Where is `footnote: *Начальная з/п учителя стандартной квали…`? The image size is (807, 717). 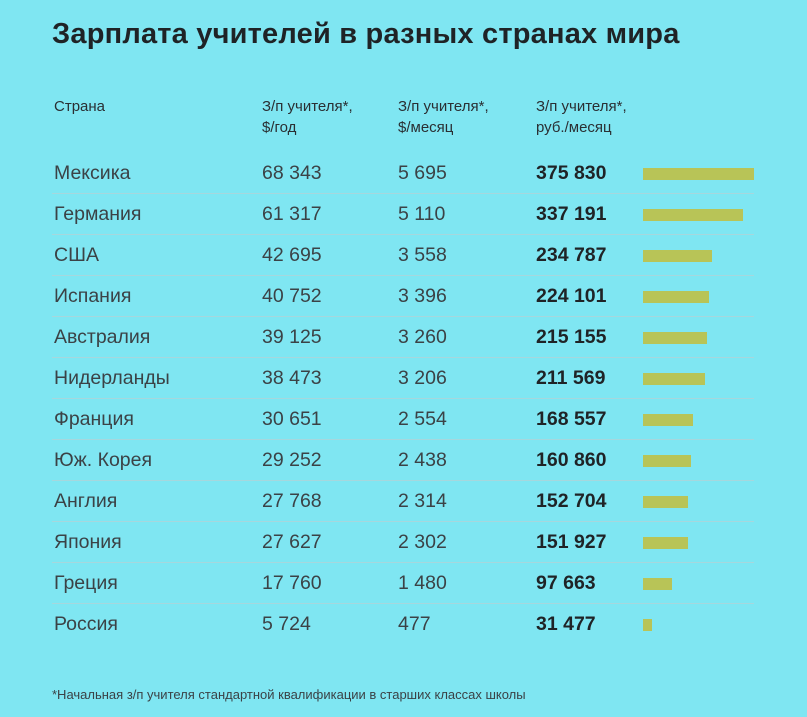
footnote: *Начальная з/п учителя стандартной квали… is located at coordinates (289, 694).